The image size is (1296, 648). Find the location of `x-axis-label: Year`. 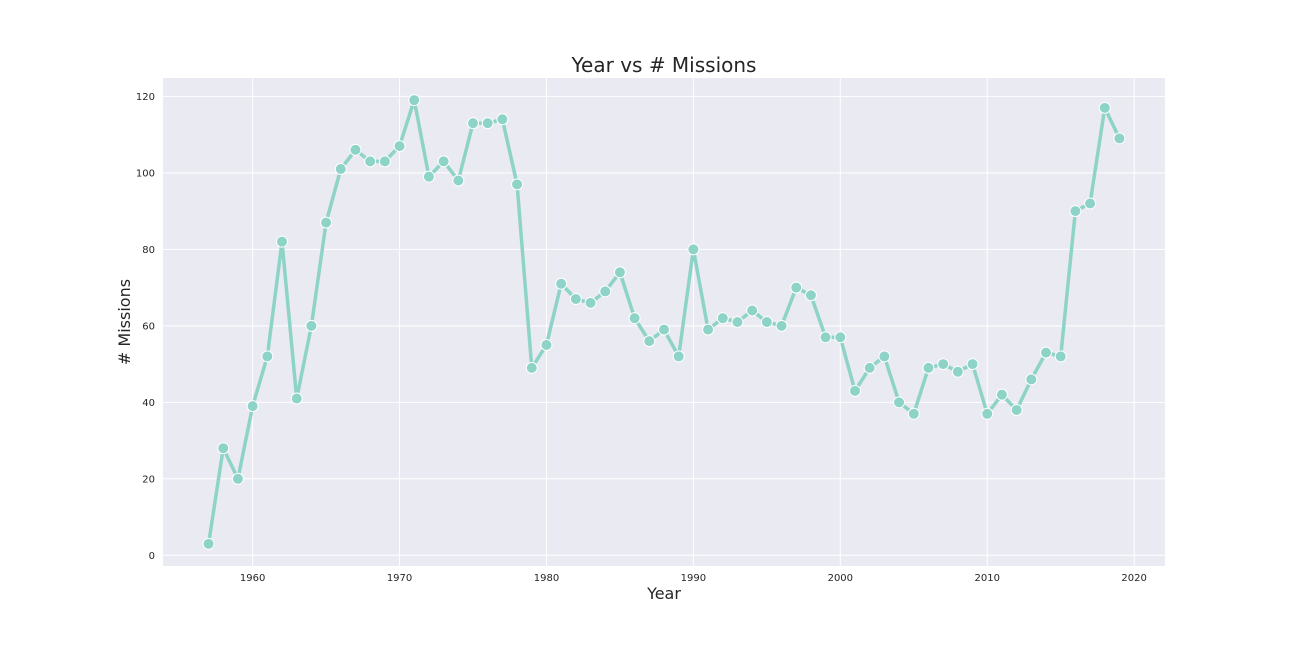

x-axis-label: Year is located at coordinates (663, 593).